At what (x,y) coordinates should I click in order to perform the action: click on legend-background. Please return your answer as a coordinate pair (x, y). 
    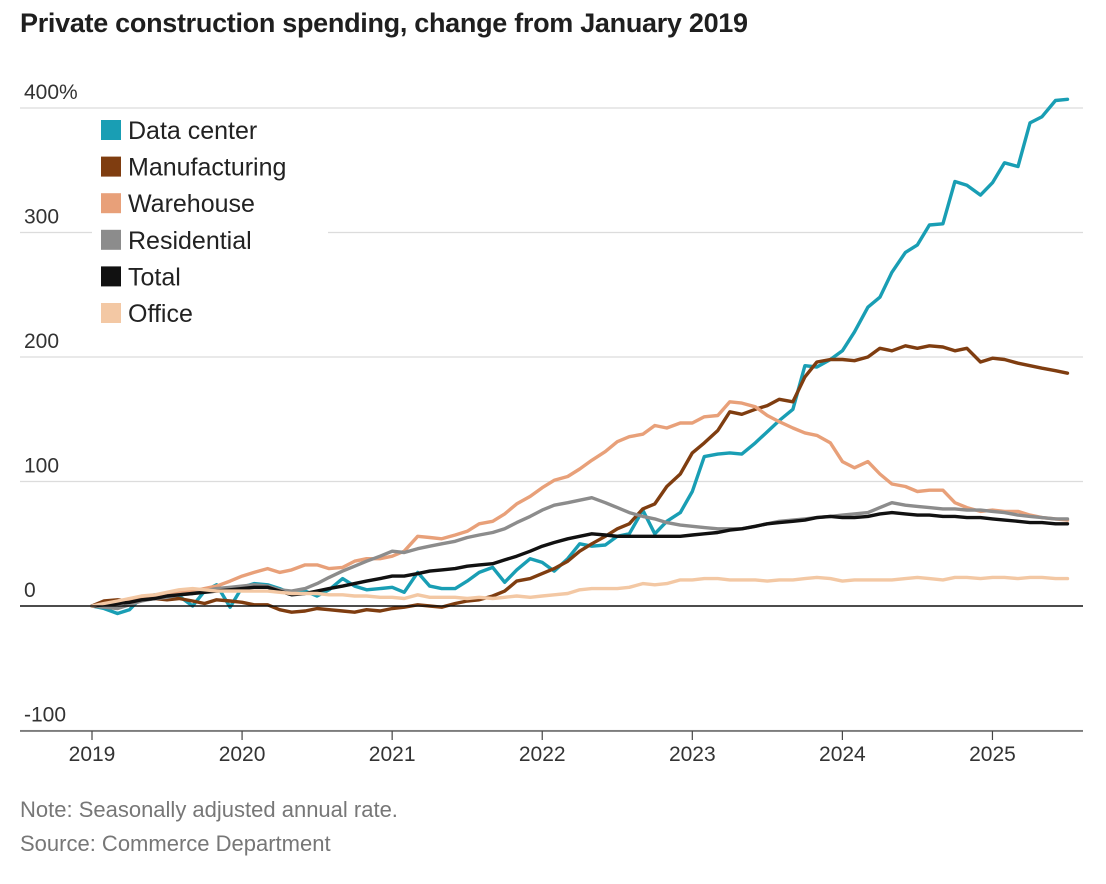
    Looking at the image, I should click on (210, 221).